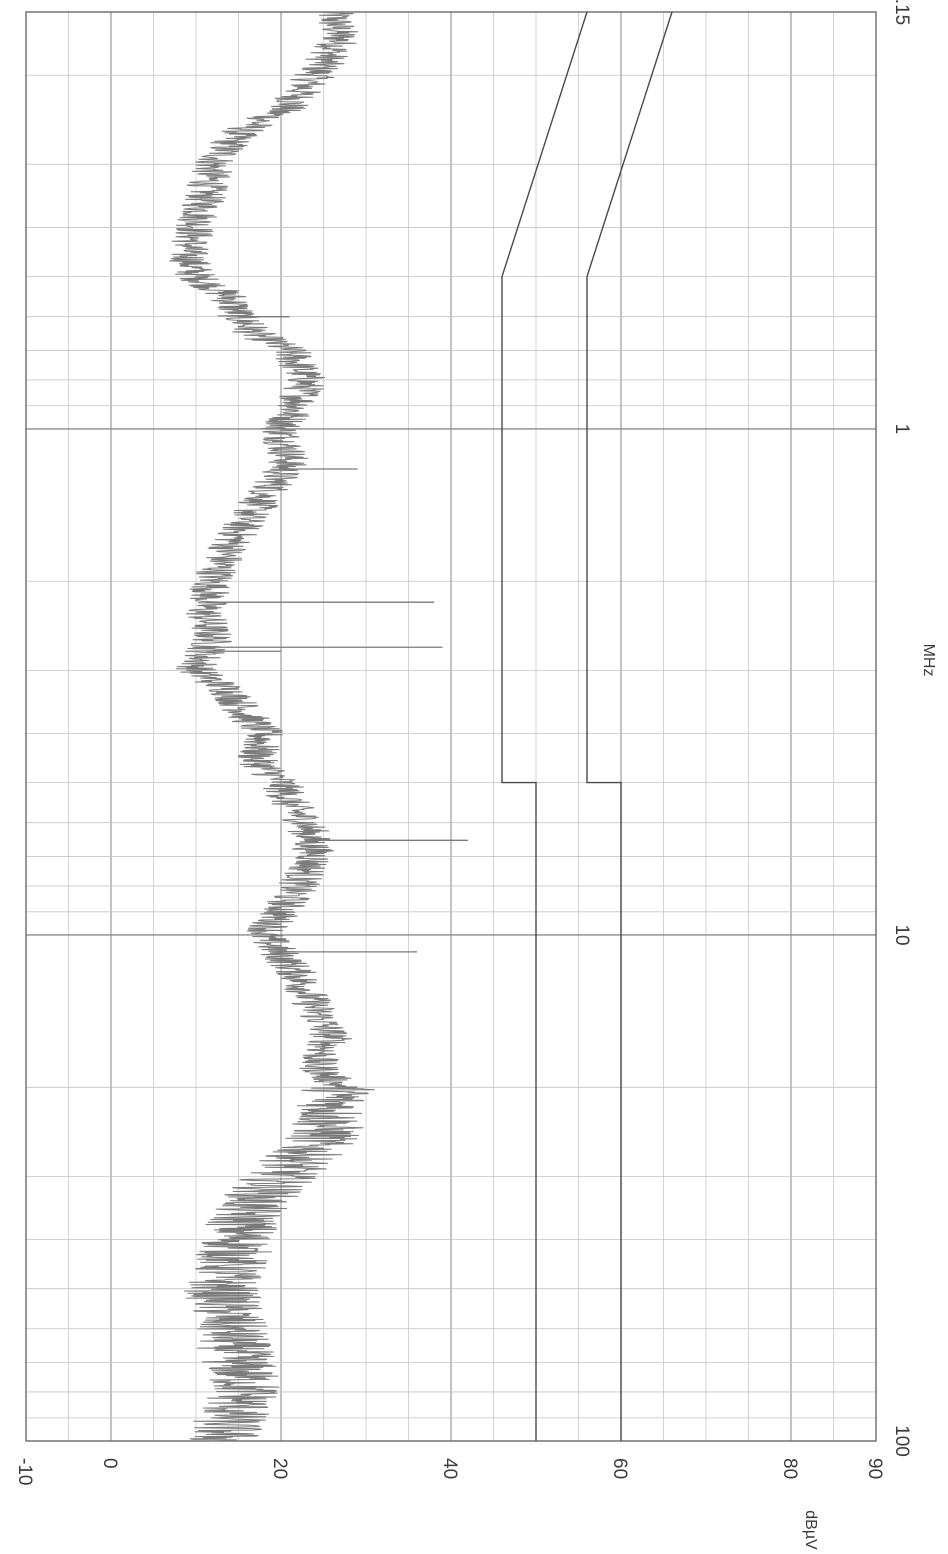  Describe the element at coordinates (901, 934) in the screenshot. I see `x-tick-label: 10` at that location.